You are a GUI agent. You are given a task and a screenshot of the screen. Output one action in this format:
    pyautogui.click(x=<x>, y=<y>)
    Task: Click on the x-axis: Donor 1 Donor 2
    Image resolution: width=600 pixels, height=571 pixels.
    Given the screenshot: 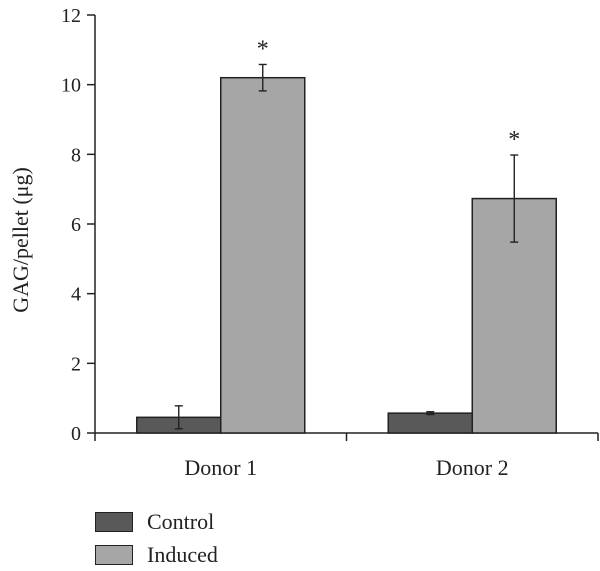 What is the action you would take?
    pyautogui.click(x=346, y=456)
    